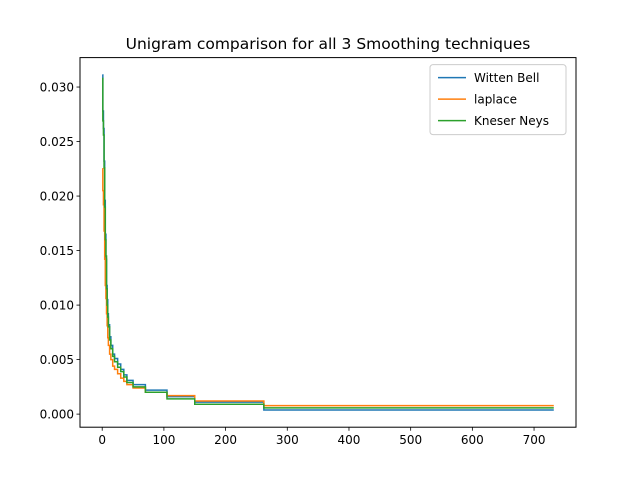 The image size is (640, 480). What do you see at coordinates (57, 196) in the screenshot?
I see `y-tick-label: 0.020` at bounding box center [57, 196].